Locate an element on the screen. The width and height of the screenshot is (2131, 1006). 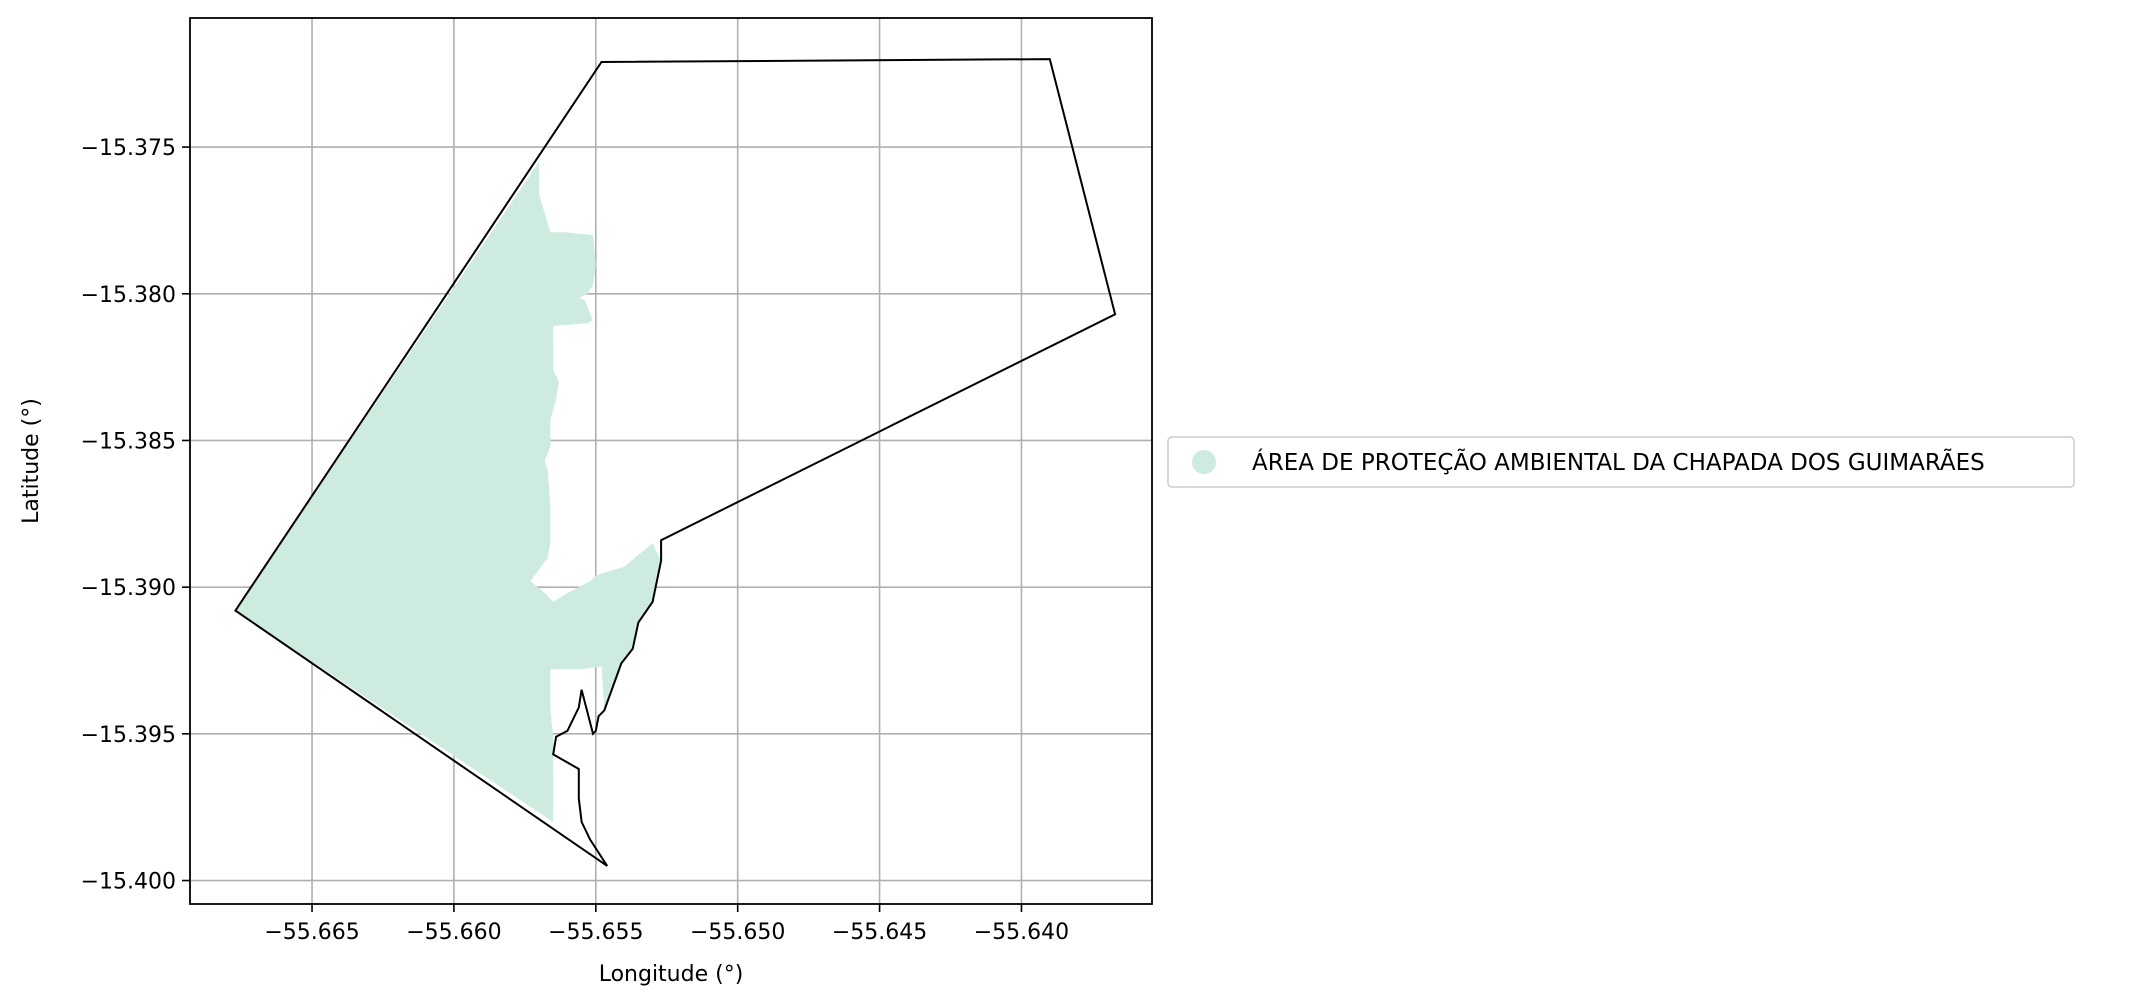
x-tick-label: −55.640 is located at coordinates (1021, 932).